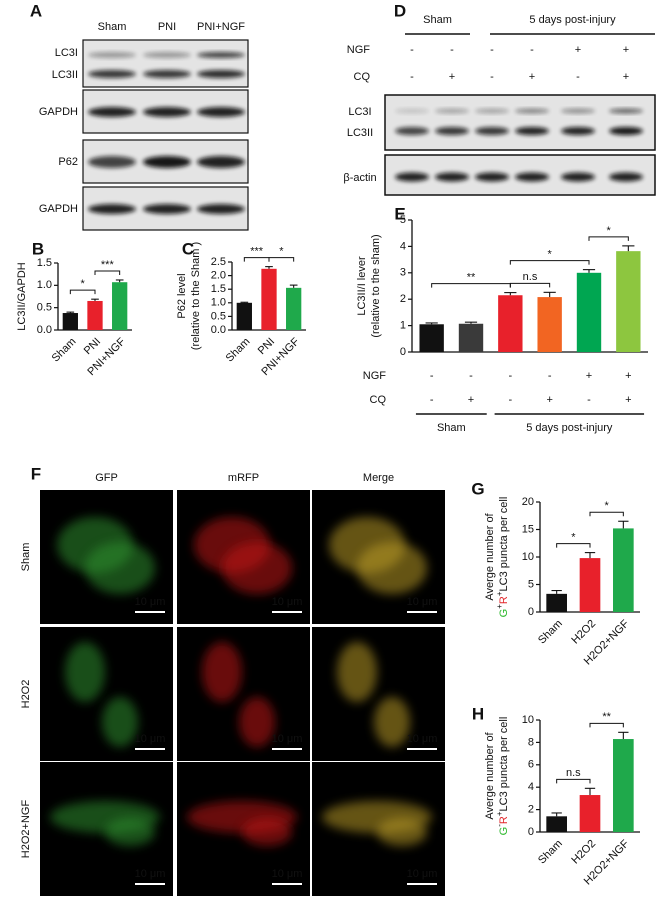  Describe the element at coordinates (378, 694) in the screenshot. I see `micrograph` at that location.